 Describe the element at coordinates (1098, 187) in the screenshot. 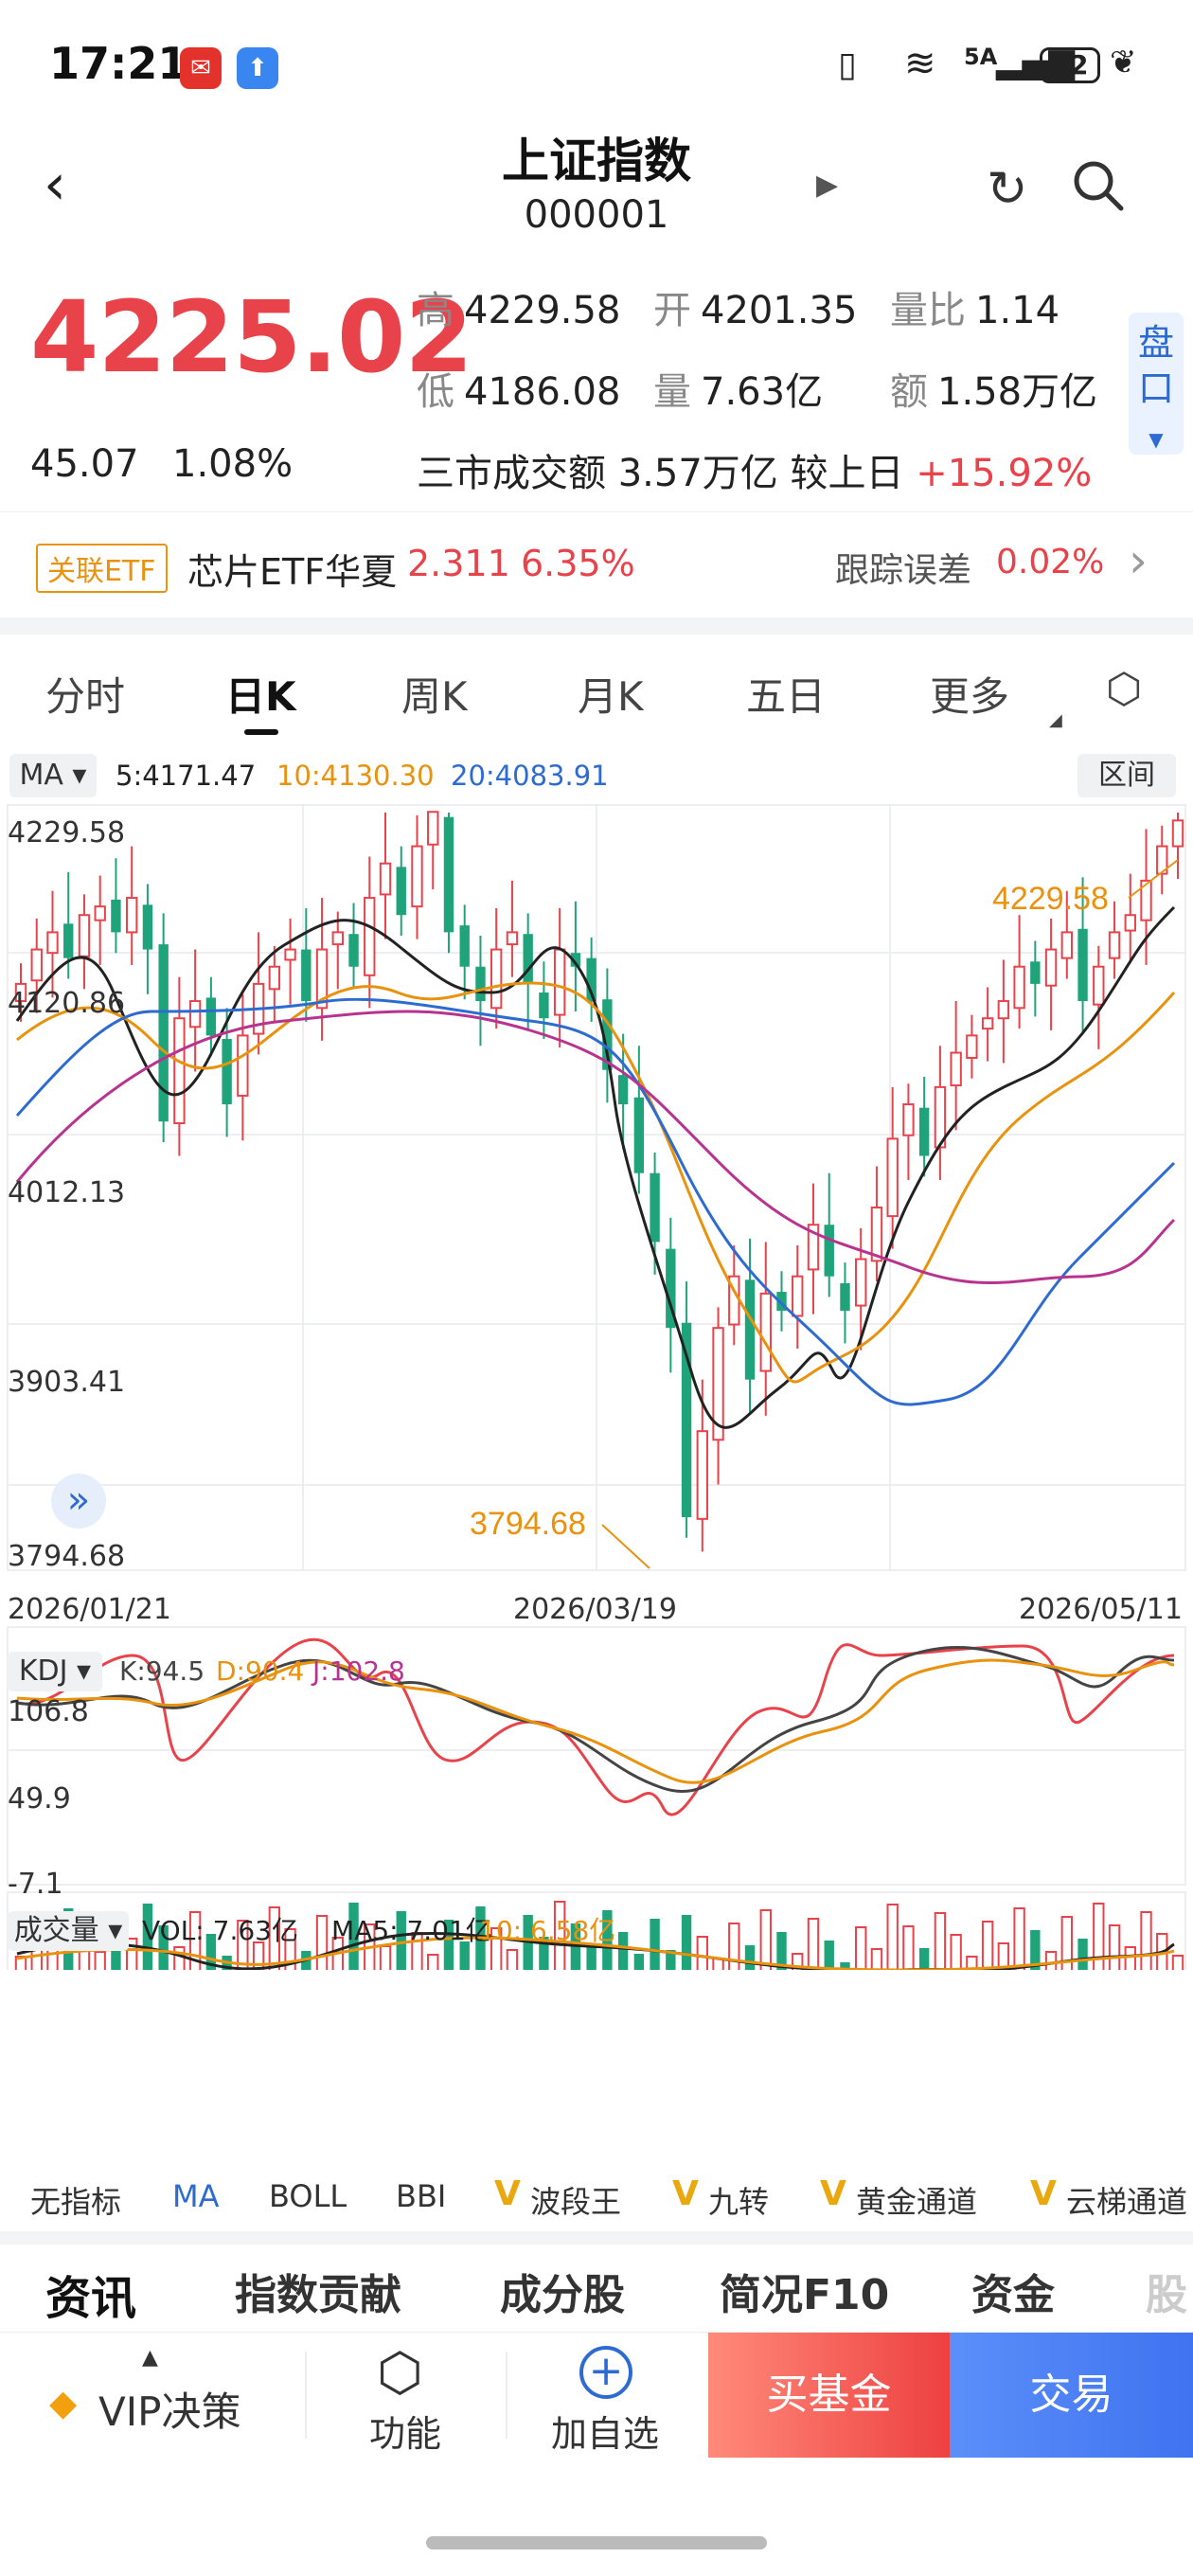

I see `search-icon` at that location.